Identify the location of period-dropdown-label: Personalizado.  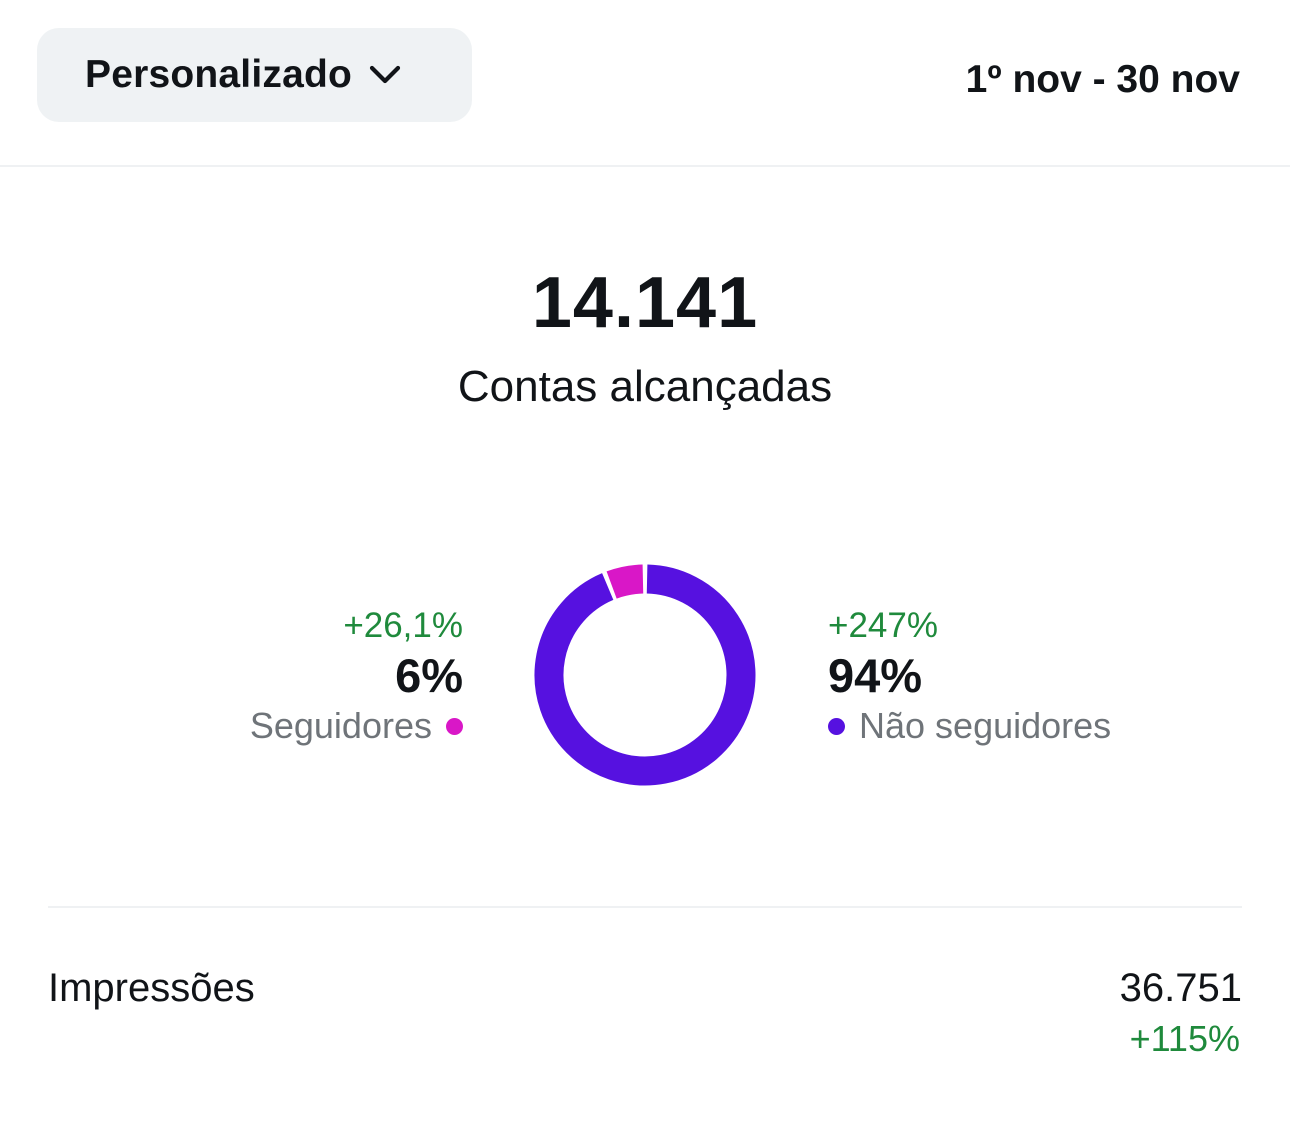
(219, 74).